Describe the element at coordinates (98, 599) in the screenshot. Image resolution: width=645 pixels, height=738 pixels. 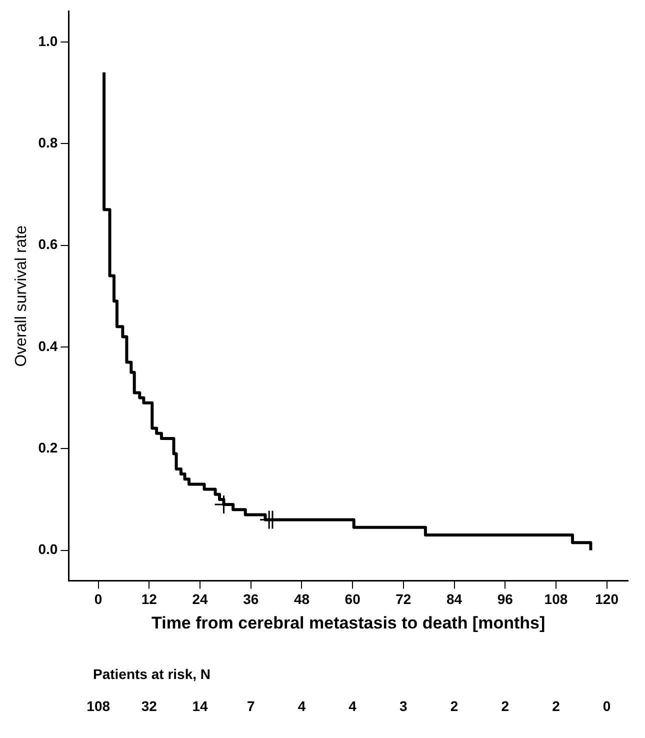
I see `x-tick-label: 0` at that location.